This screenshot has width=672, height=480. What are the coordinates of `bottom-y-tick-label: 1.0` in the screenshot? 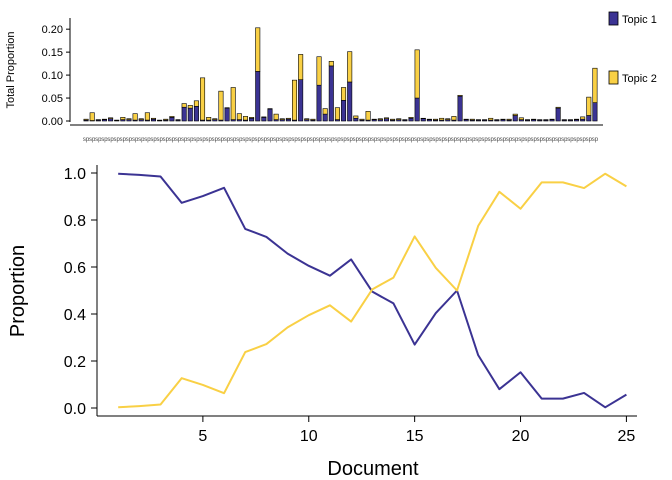 It's located at (75, 174).